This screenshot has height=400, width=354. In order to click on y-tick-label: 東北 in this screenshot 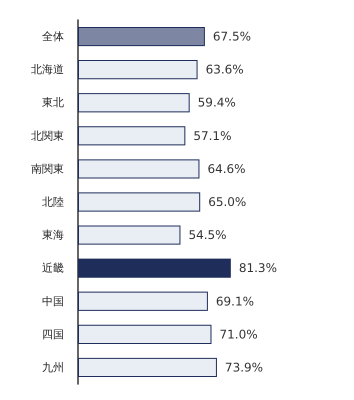, I will do `click(53, 103)`.